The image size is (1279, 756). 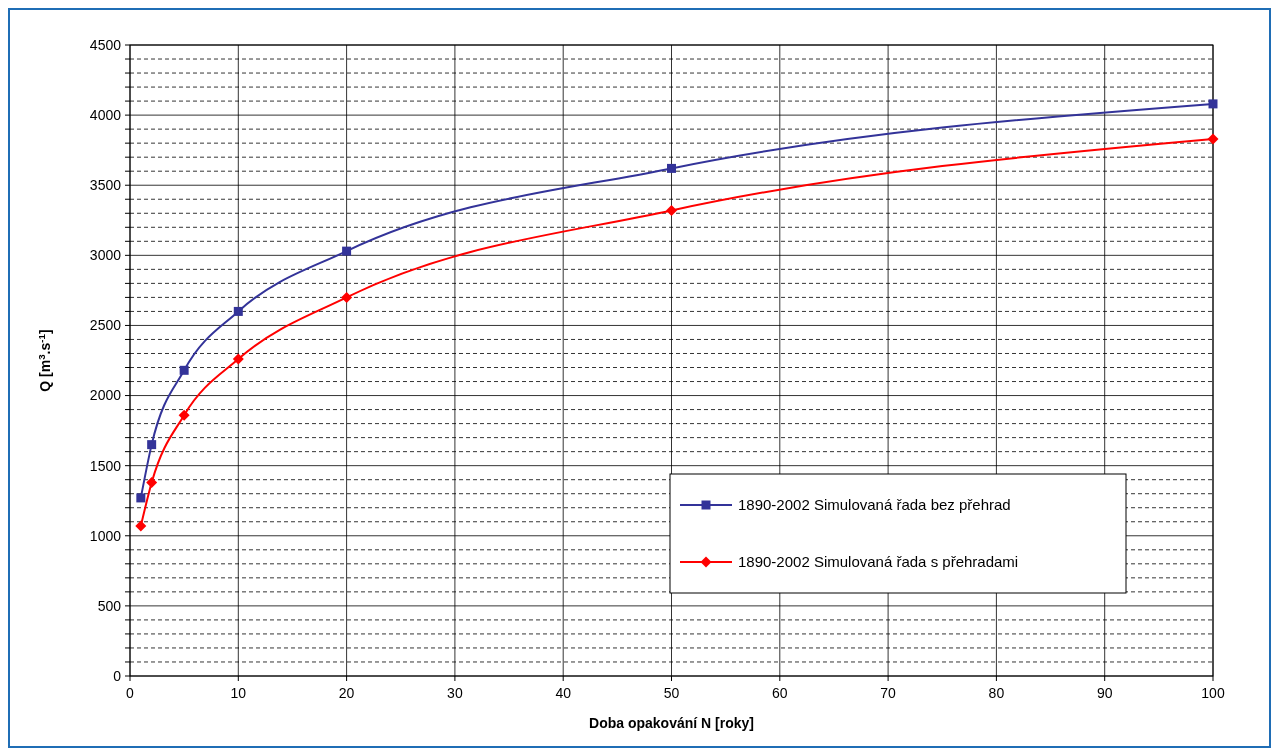 I want to click on y-tick-label: 3500, so click(x=105, y=185).